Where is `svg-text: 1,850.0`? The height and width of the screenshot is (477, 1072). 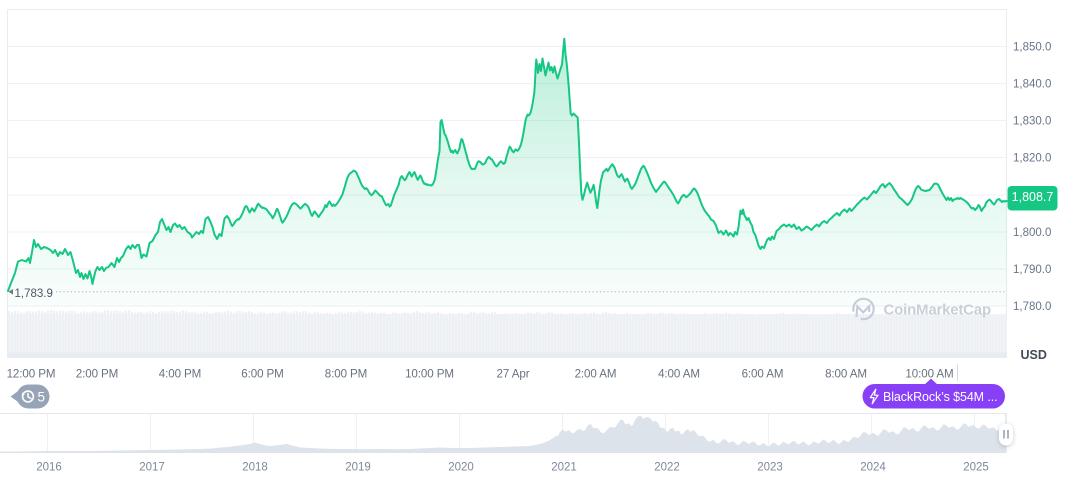
svg-text: 1,850.0 is located at coordinates (1032, 48).